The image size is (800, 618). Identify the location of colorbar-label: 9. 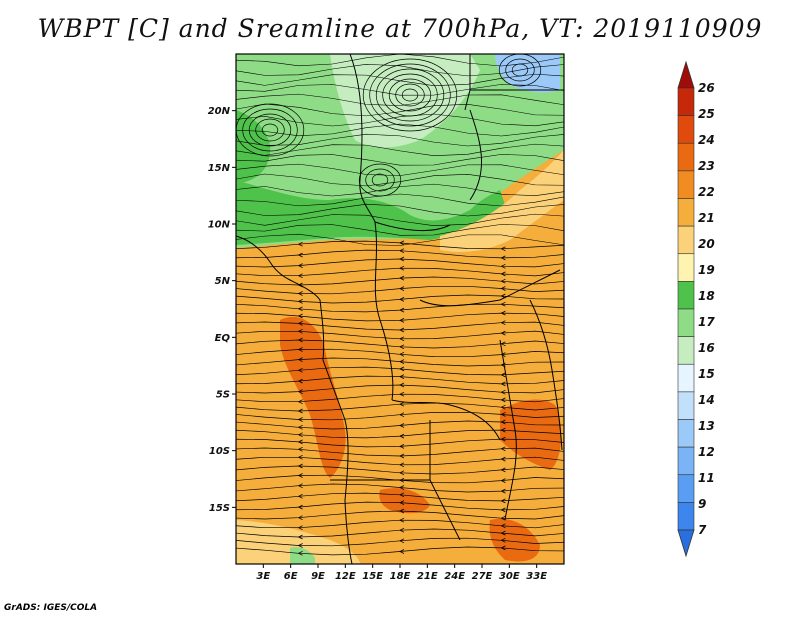
(702, 504).